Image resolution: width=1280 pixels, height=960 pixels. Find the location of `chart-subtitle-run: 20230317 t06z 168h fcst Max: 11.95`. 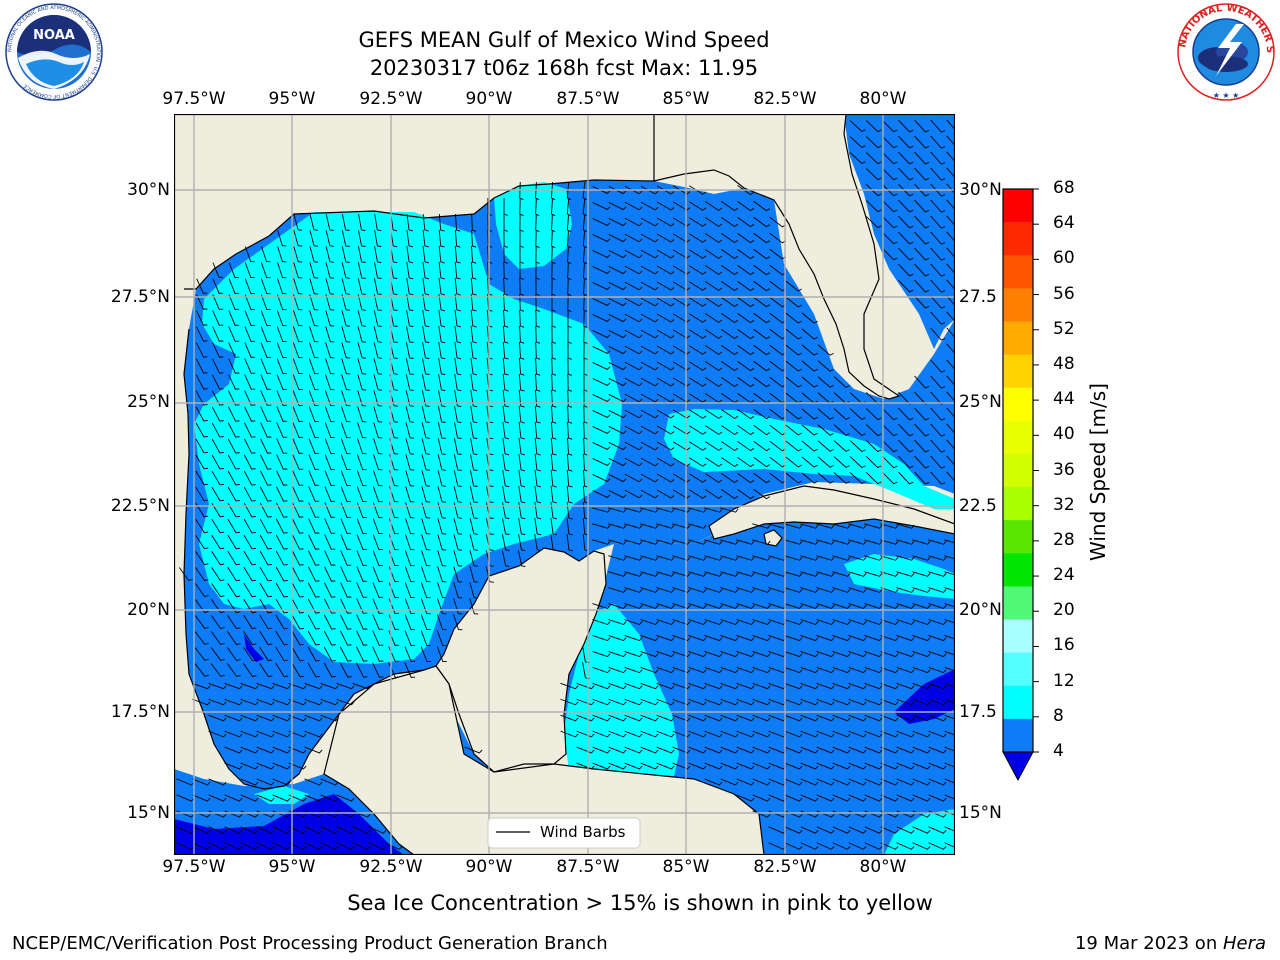

chart-subtitle-run: 20230317 t06z 168h fcst Max: 11.95 is located at coordinates (564, 68).